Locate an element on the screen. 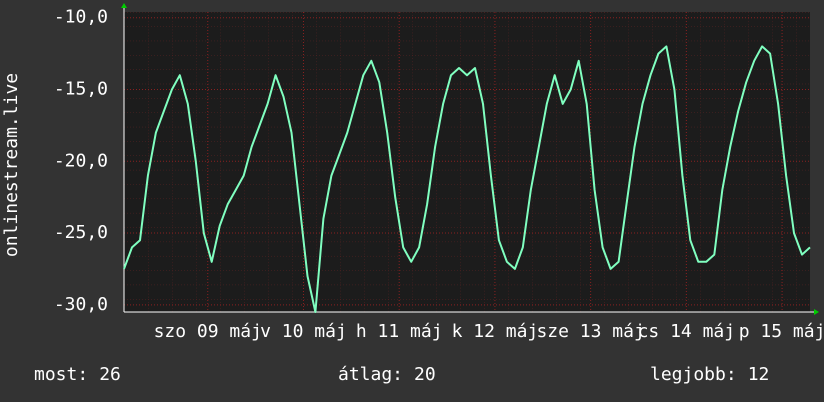  x-tick-label: sze 13 máj is located at coordinates (590, 331).